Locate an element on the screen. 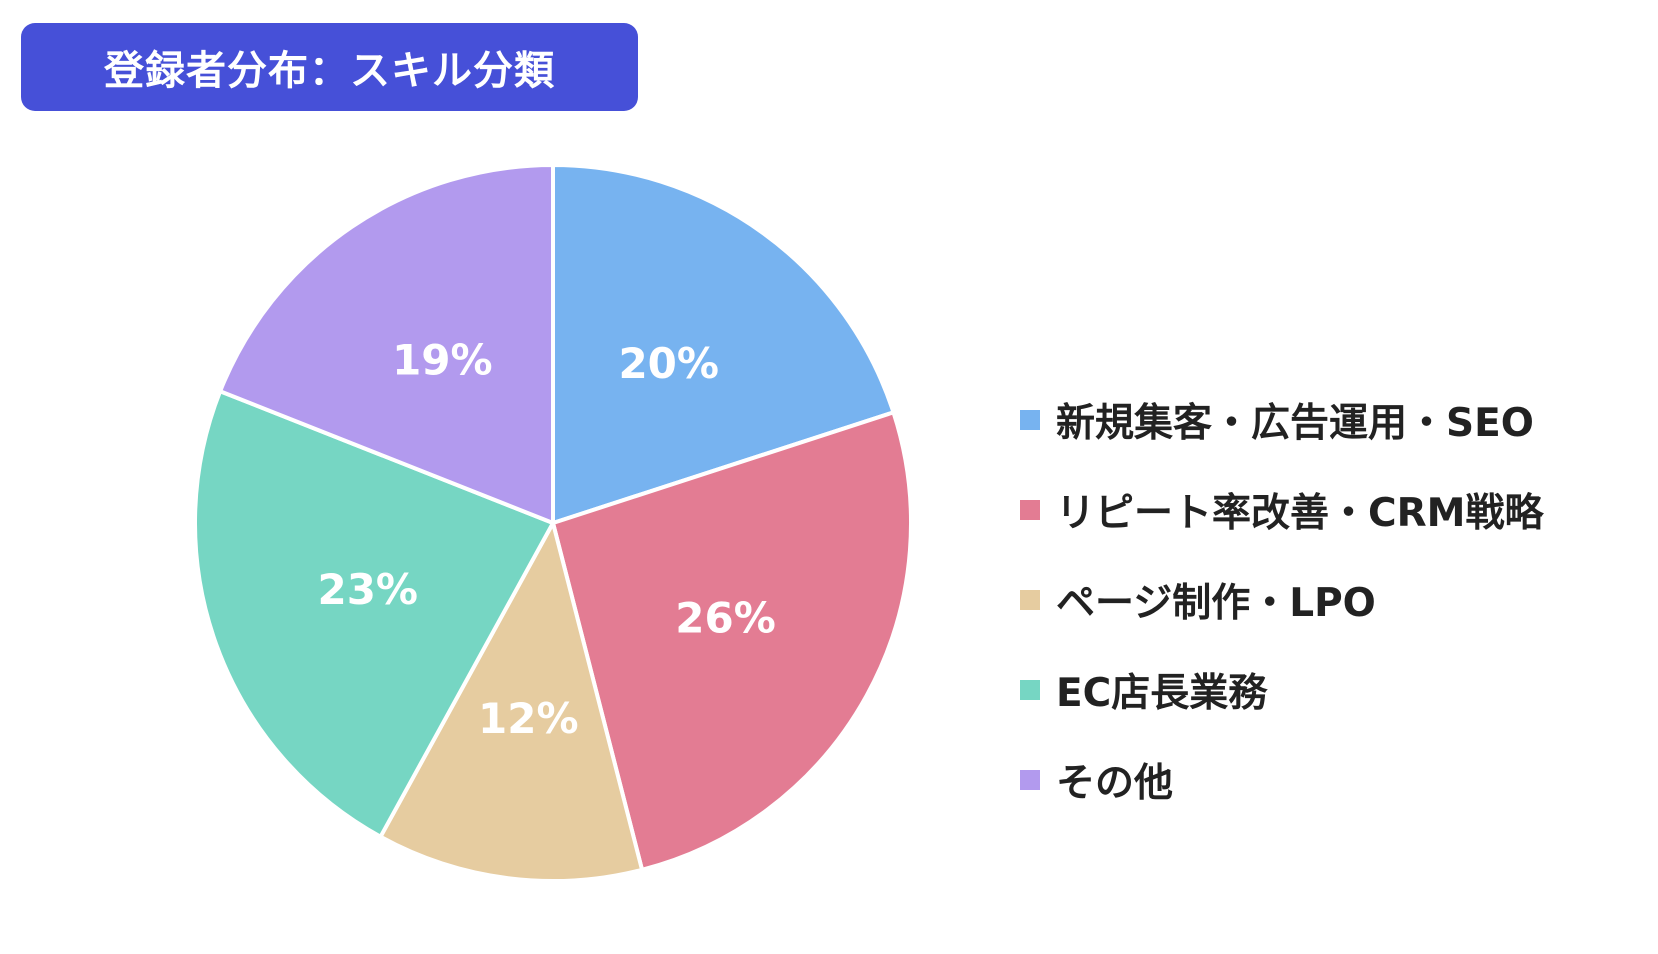 The width and height of the screenshot is (1658, 954). legend-label-3: EC店長業務 is located at coordinates (1162, 693).